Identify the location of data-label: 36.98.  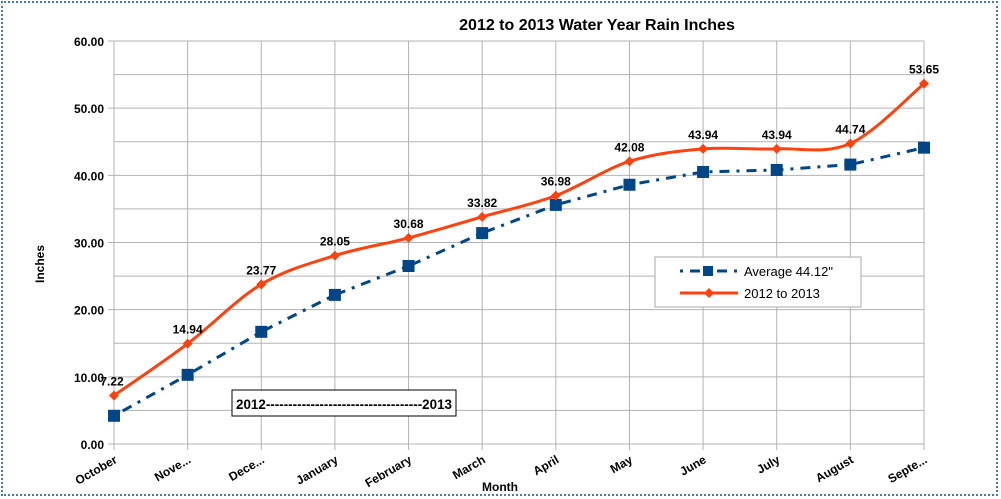
(556, 182).